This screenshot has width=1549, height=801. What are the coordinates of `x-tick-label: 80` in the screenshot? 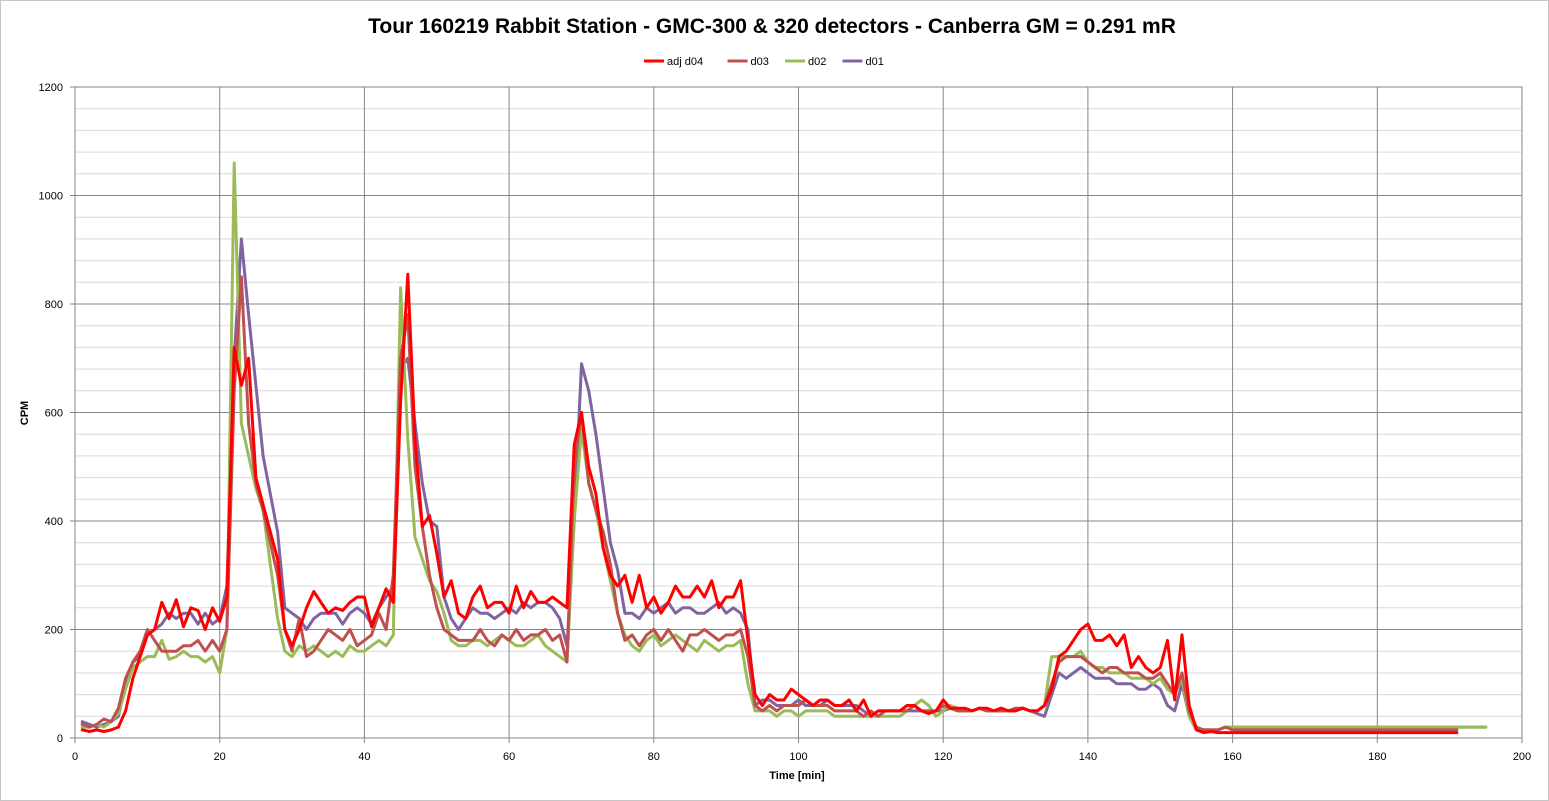 It's located at (654, 757).